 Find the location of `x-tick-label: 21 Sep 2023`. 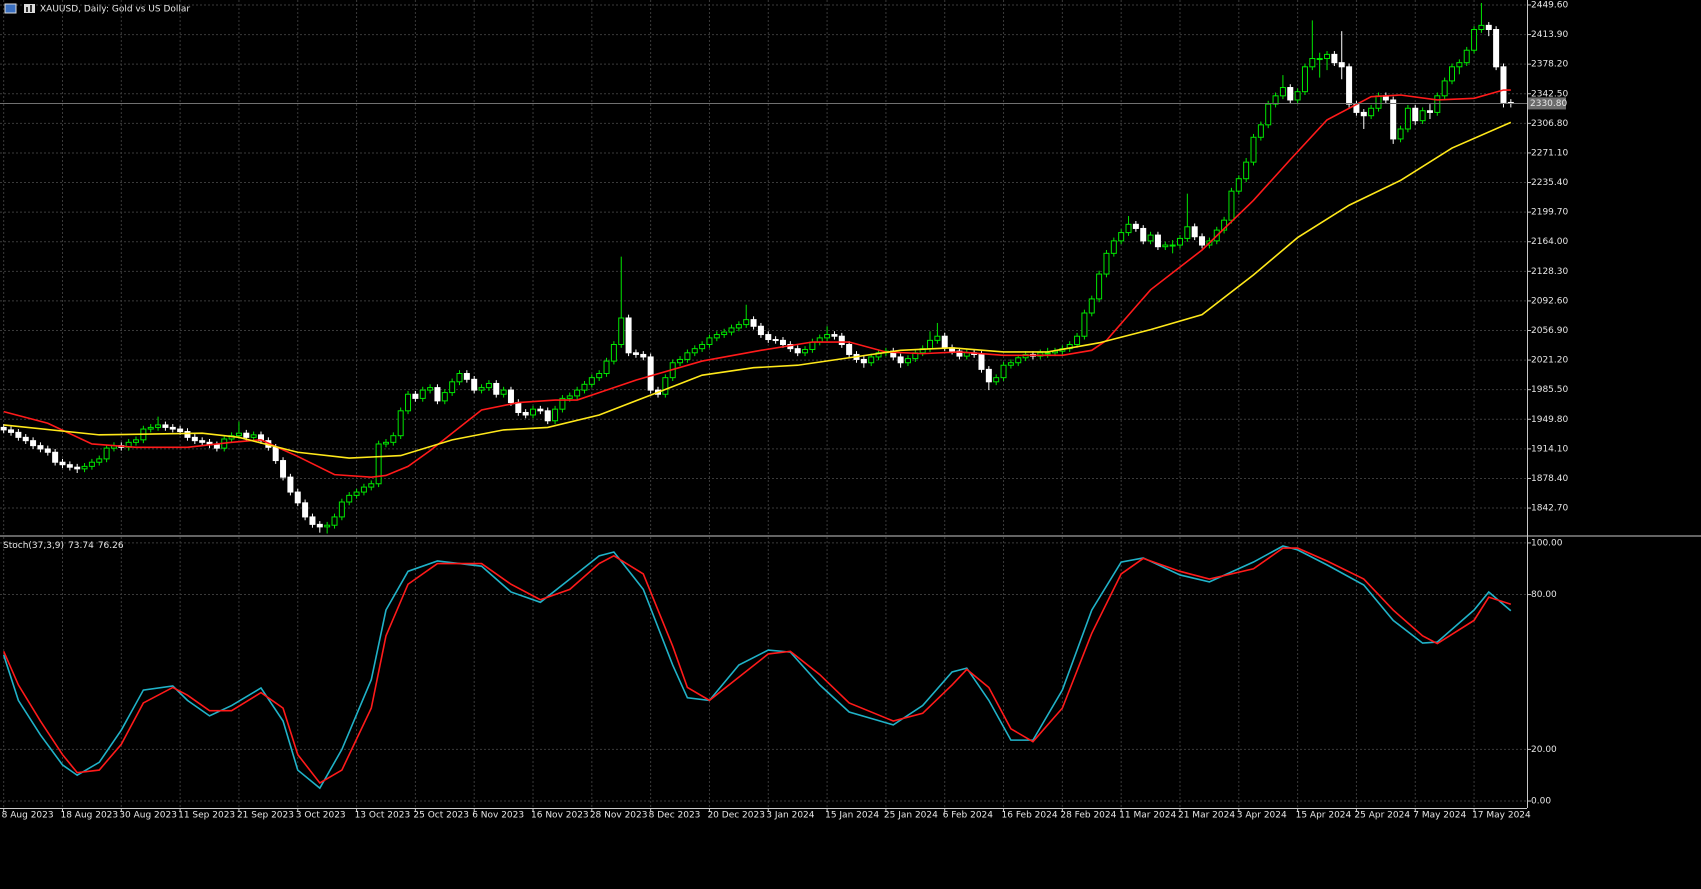

x-tick-label: 21 Sep 2023 is located at coordinates (265, 816).